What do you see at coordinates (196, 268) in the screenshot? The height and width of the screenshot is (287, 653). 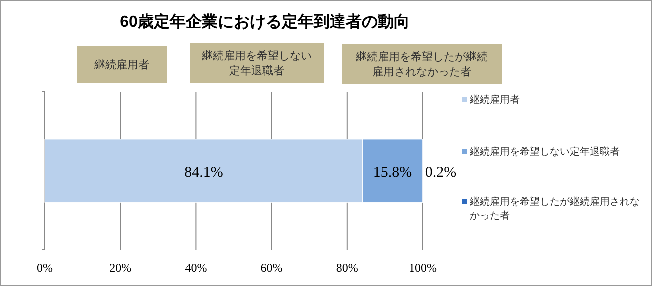 I see `x-tick-label: 40%` at bounding box center [196, 268].